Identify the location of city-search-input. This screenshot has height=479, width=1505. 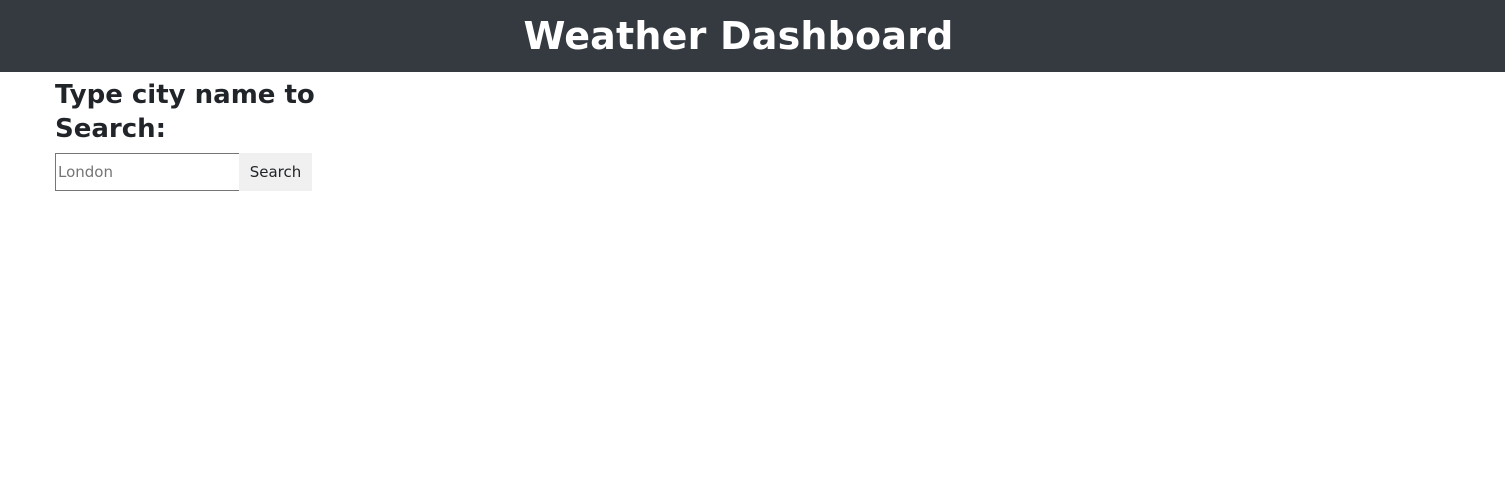
(147, 172).